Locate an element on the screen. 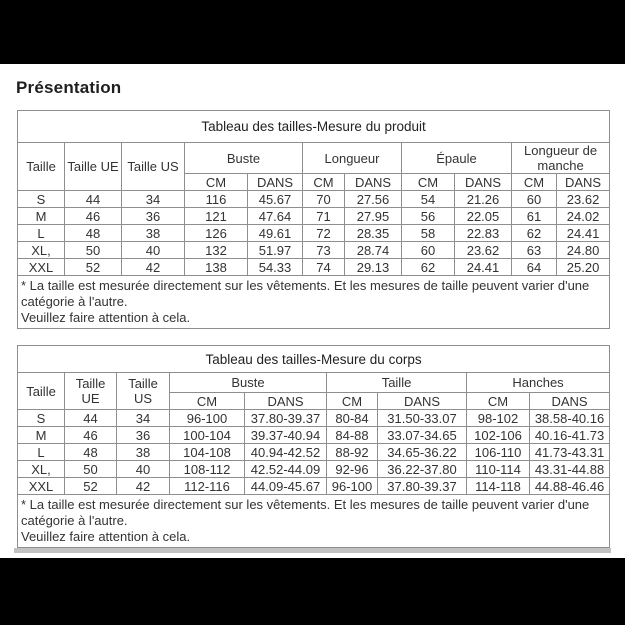 This screenshot has height=625, width=625. value-cell: 22.83 is located at coordinates (483, 233).